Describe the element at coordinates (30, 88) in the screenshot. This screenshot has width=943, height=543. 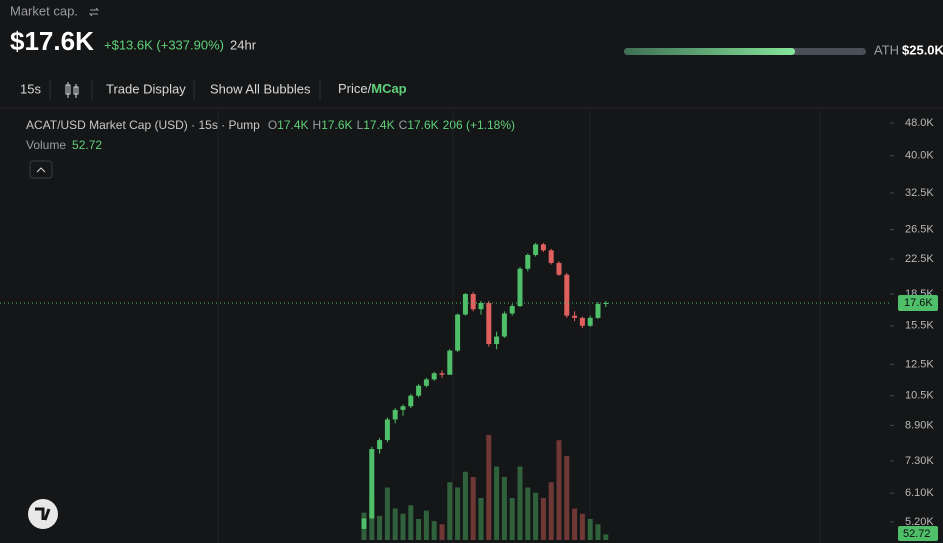
I see `interval: 15s` at that location.